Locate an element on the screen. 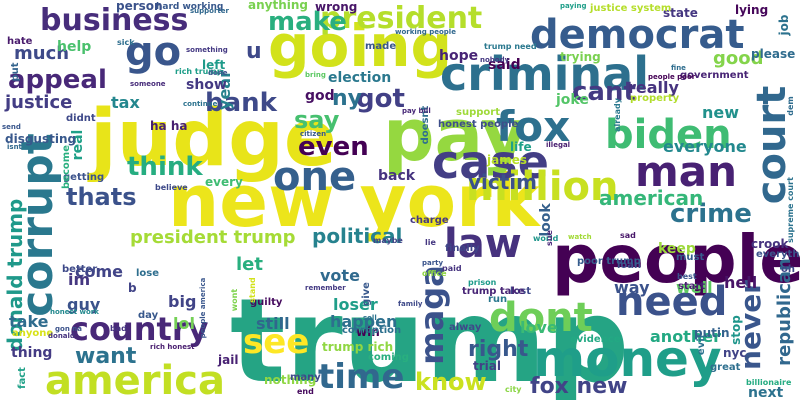  word: every is located at coordinates (224, 182).